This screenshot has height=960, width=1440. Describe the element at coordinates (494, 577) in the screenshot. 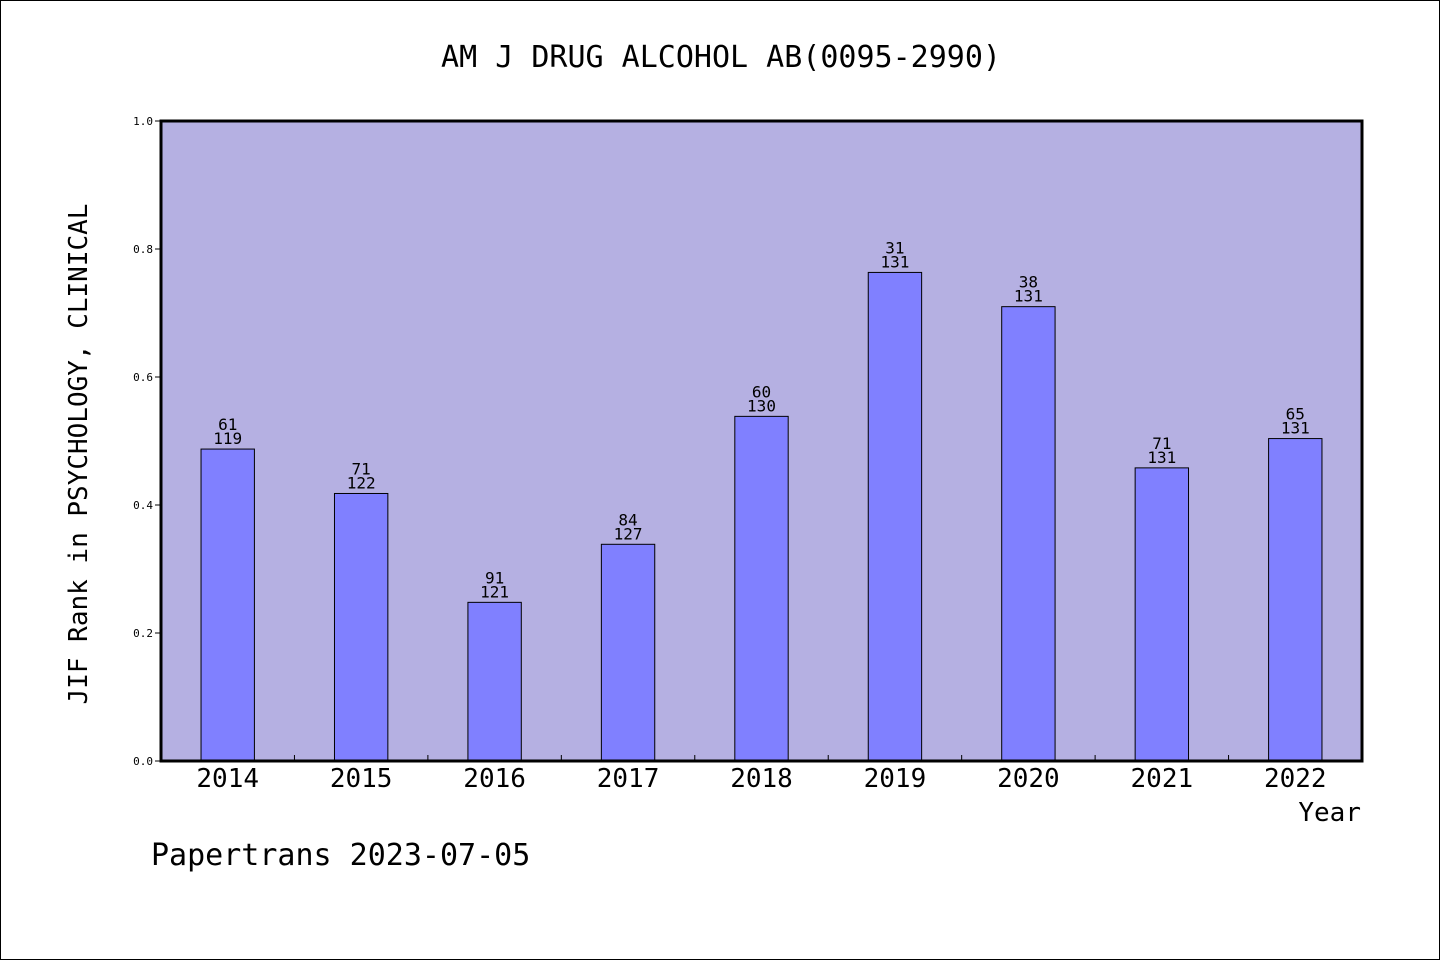

I see `bar-rank-label: 91` at that location.